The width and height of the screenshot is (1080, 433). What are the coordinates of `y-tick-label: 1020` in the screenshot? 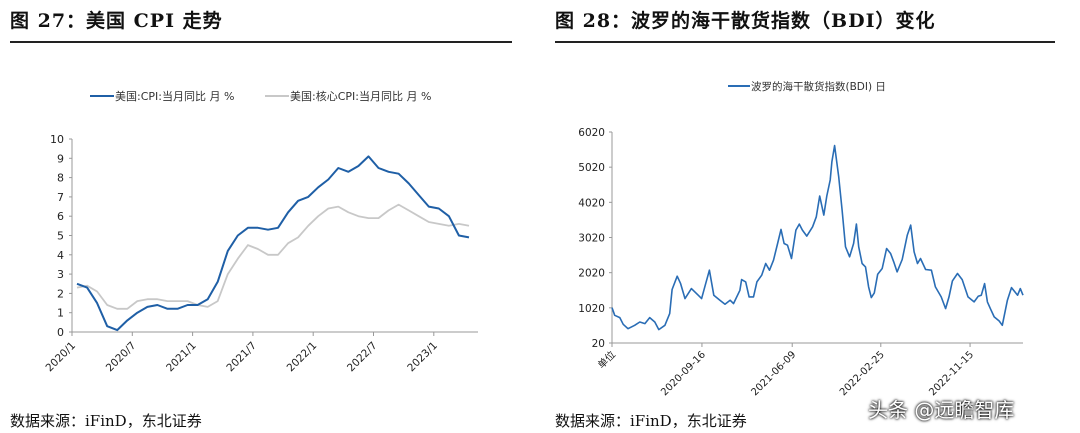 It's located at (591, 309).